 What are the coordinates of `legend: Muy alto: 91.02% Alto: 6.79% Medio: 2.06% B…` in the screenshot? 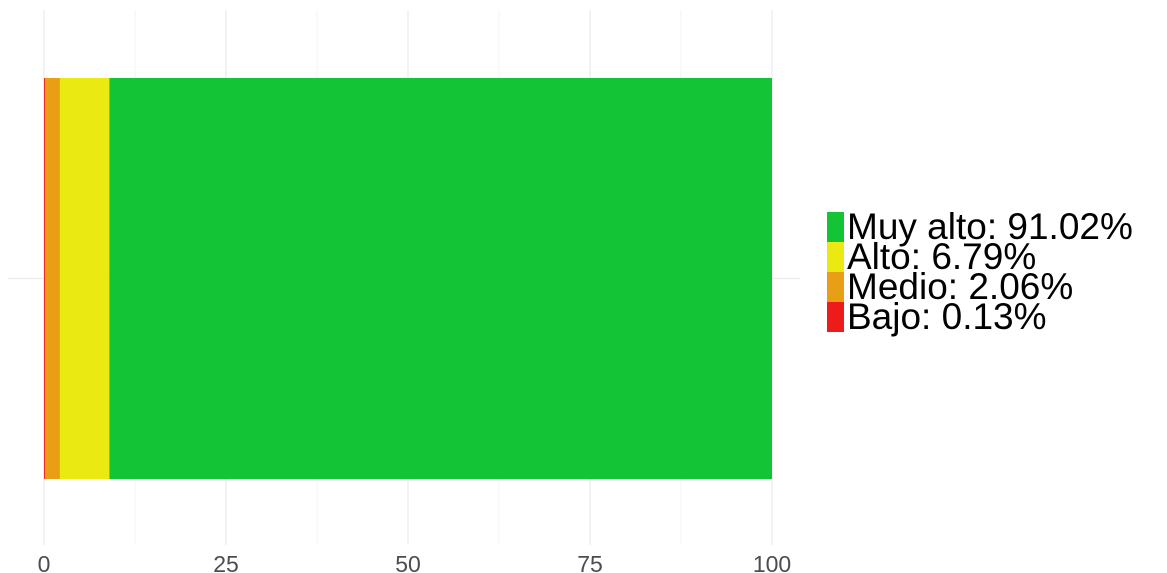 It's located at (980, 271).